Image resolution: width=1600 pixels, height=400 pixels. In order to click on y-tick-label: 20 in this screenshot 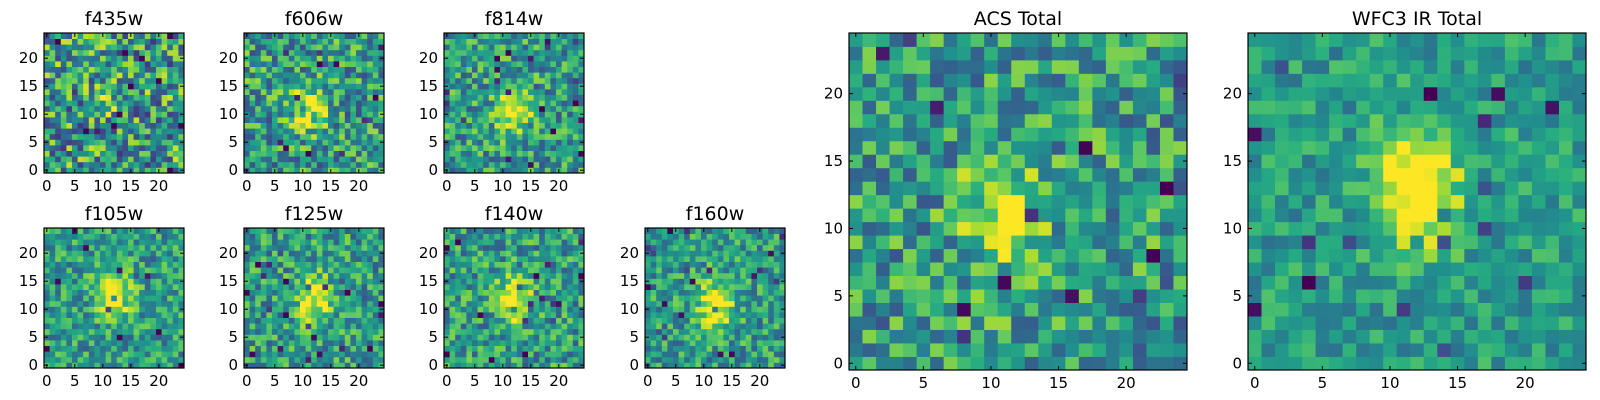, I will do `click(428, 253)`.